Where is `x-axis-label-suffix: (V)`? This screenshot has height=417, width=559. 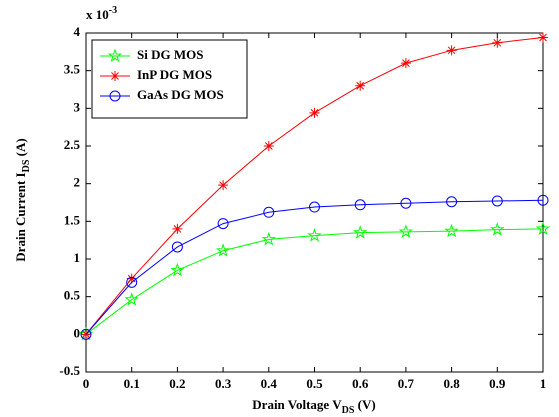 x-axis-label-suffix: (V) is located at coordinates (364, 404).